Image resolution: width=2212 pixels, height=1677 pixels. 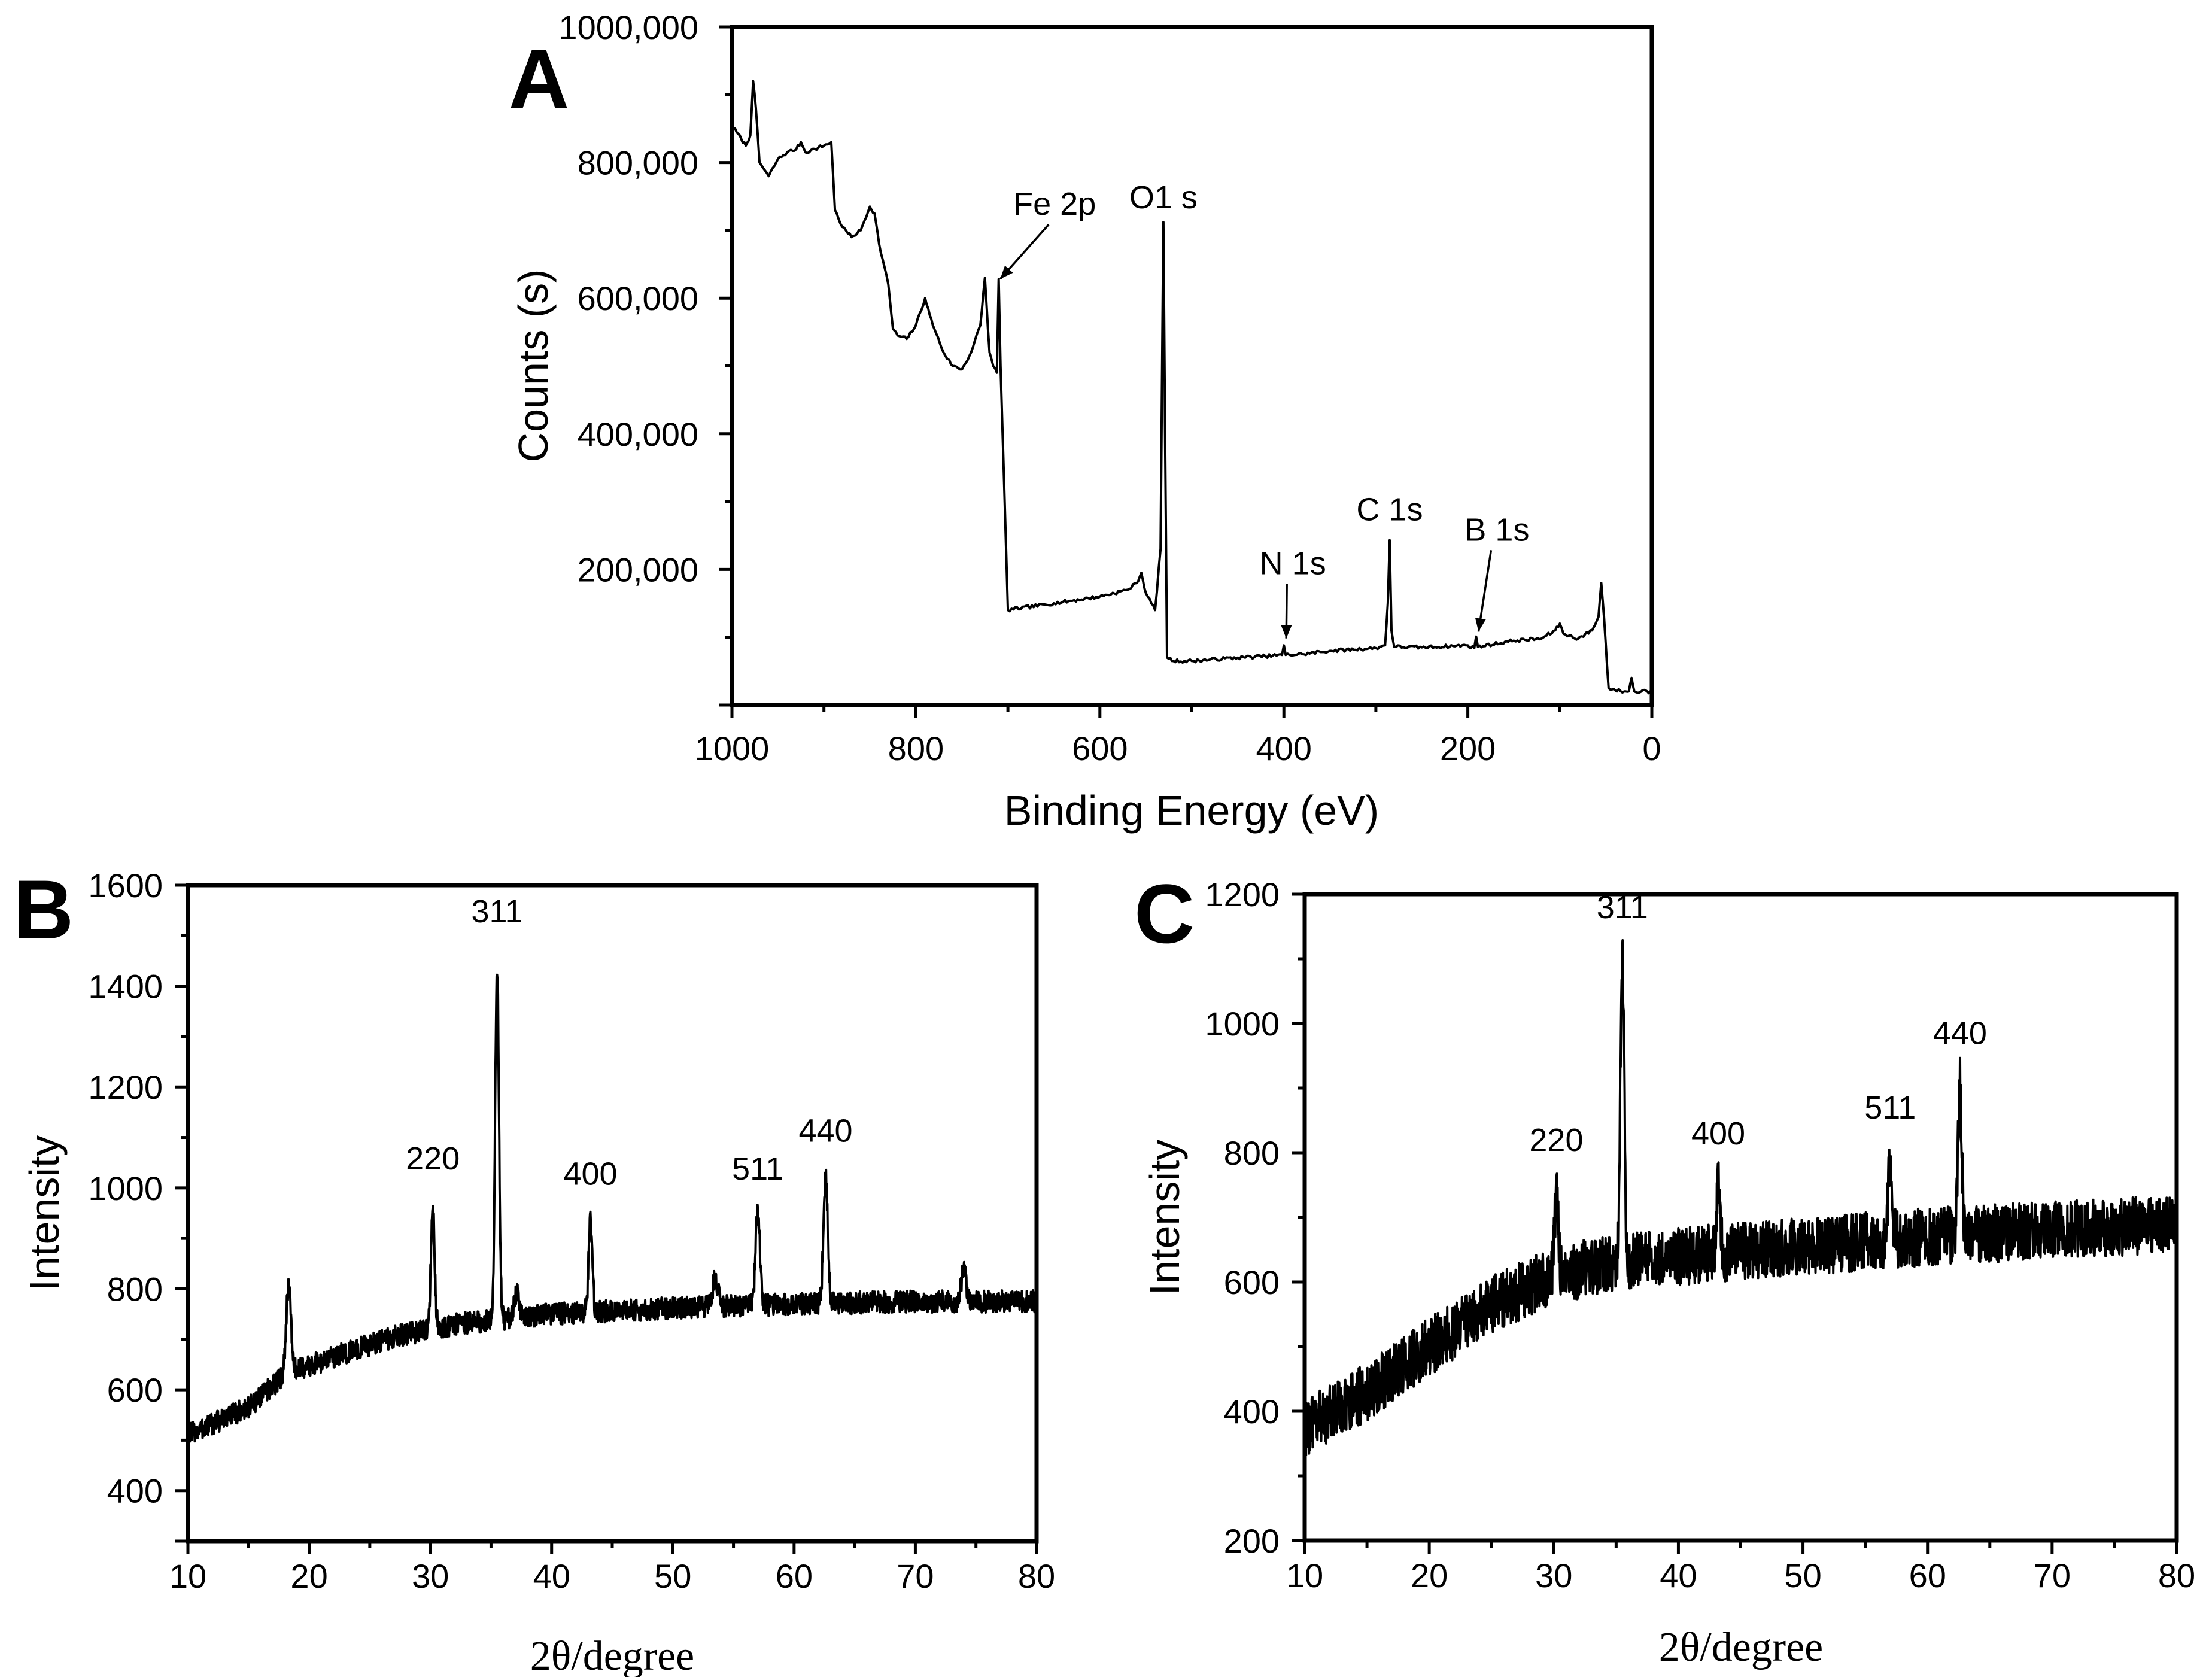 What do you see at coordinates (628, 27) in the screenshot?
I see `y-tick-label: 1000,000` at bounding box center [628, 27].